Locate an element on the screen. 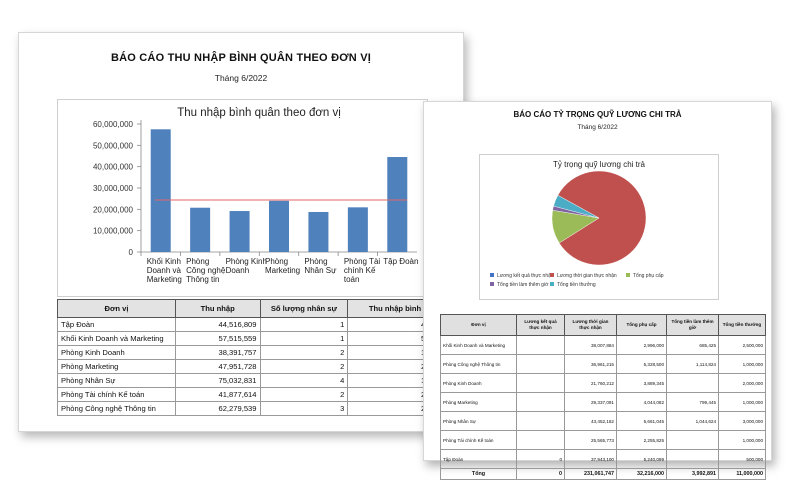 The width and height of the screenshot is (800, 500). y-tick-label: 20,000,000 is located at coordinates (113, 209).